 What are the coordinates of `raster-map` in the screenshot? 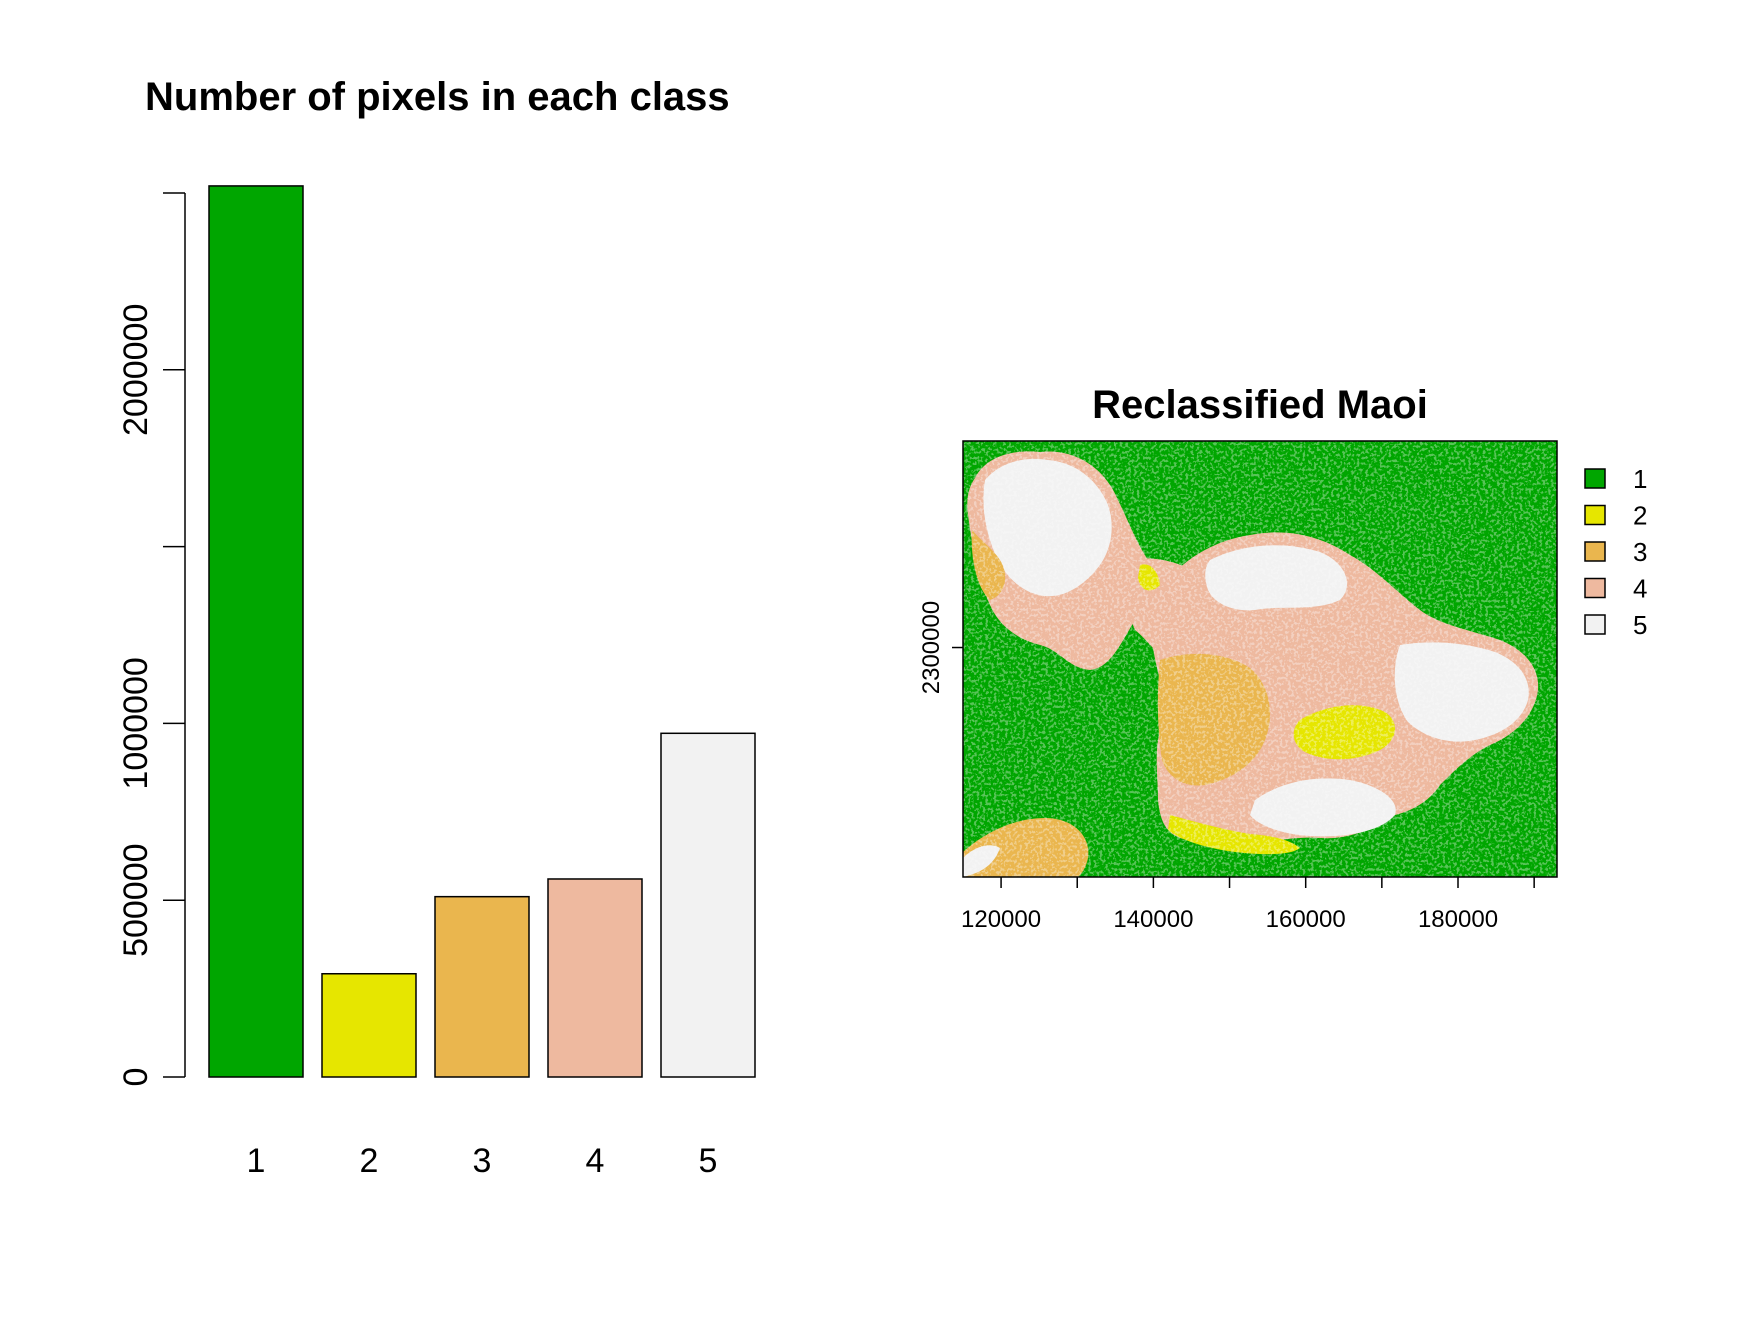 It's located at (1260, 659).